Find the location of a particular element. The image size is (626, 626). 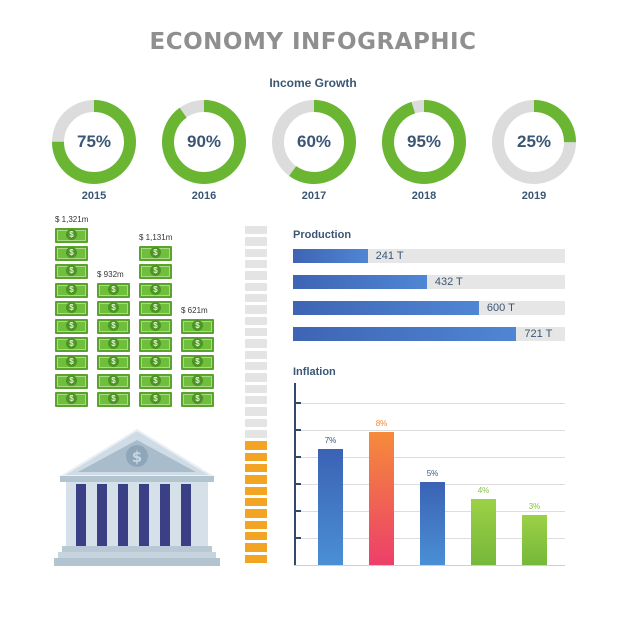

donut-year-label: 2016 is located at coordinates (204, 196).